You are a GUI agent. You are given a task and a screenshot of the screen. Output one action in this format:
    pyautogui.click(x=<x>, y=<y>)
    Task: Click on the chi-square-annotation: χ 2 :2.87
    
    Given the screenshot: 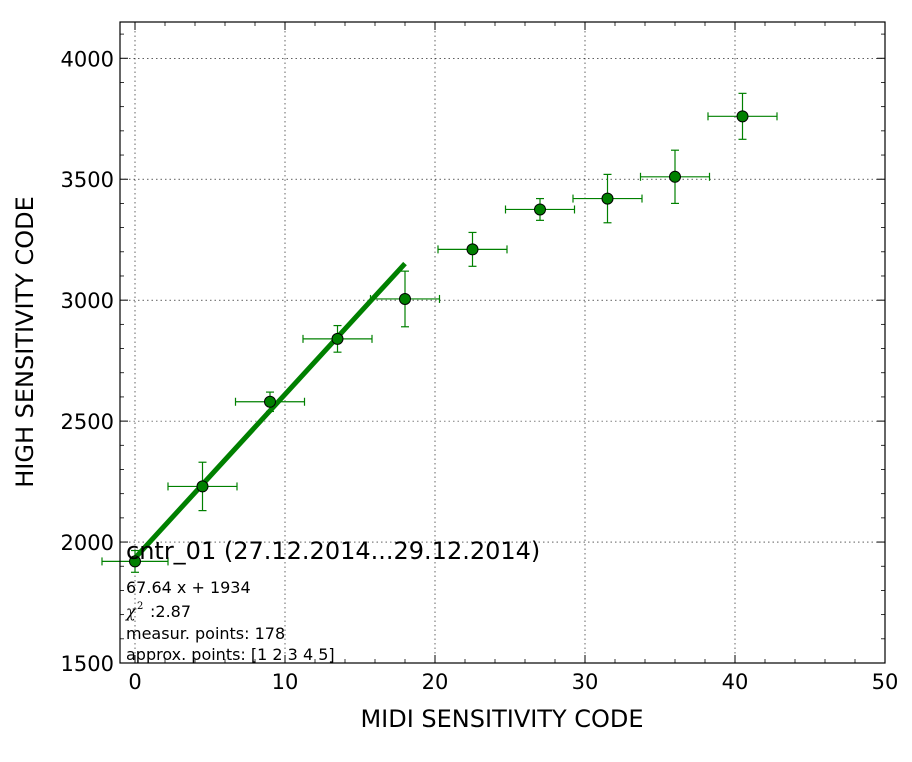 What is the action you would take?
    pyautogui.click(x=158, y=611)
    